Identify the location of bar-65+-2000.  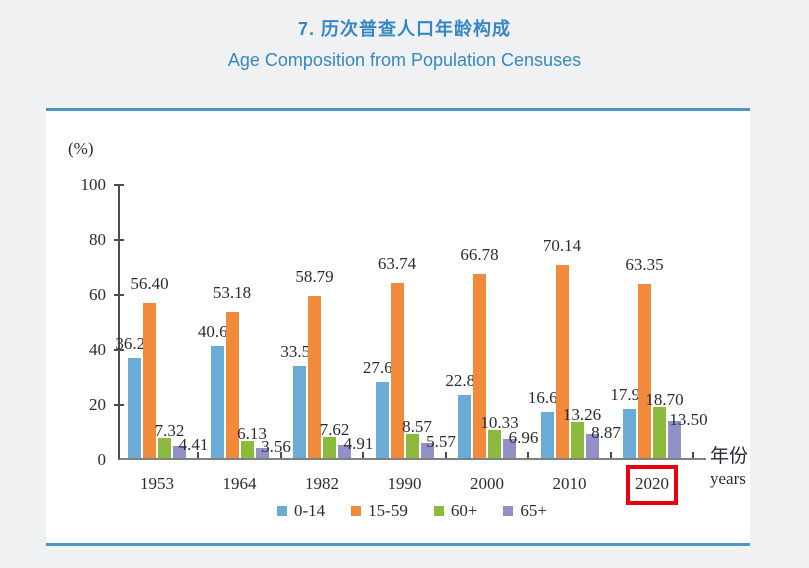
(509, 448).